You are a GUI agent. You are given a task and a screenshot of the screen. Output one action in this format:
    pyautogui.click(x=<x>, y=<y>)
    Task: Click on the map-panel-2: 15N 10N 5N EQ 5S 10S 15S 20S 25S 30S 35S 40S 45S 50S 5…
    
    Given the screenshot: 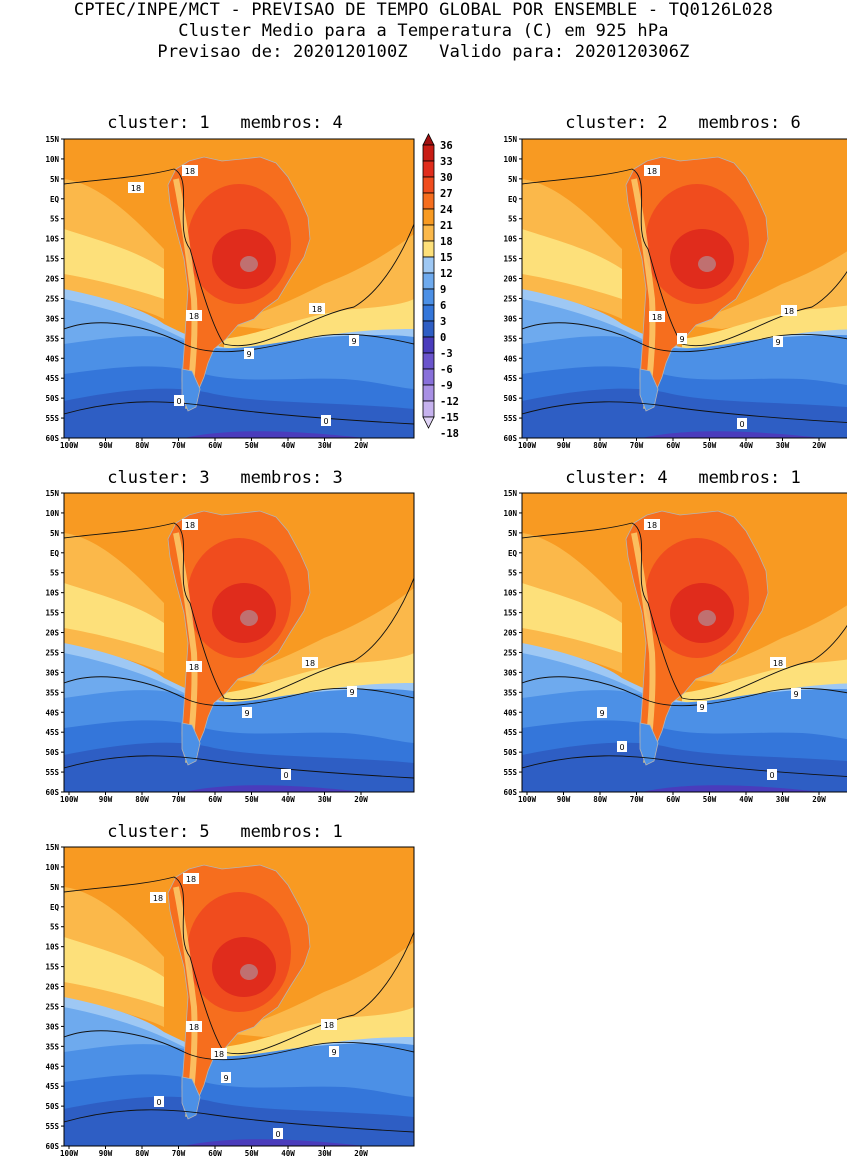 What is the action you would take?
    pyautogui.click(x=670, y=292)
    